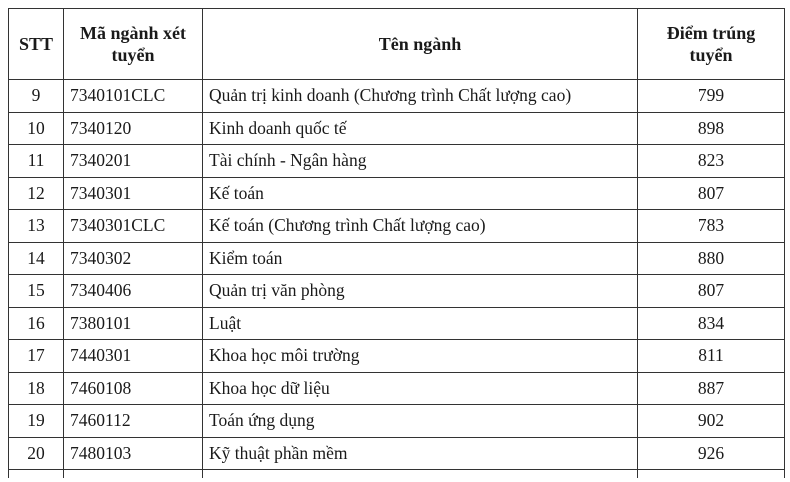 The width and height of the screenshot is (790, 482). Describe the element at coordinates (420, 388) in the screenshot. I see `name-cell: Khoa học dữ liệu` at that location.